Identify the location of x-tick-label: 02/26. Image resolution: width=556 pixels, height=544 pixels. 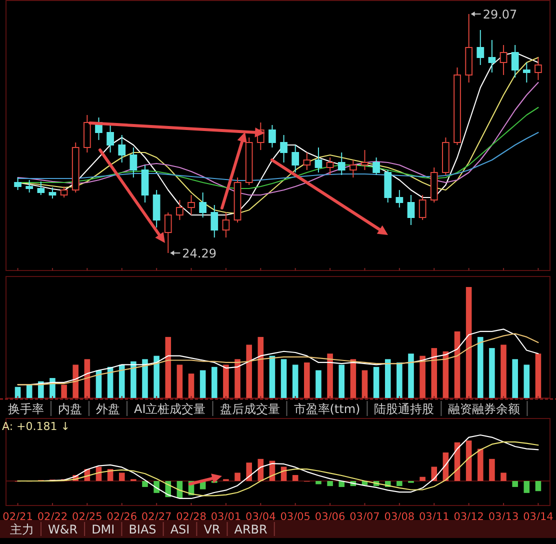
(122, 517).